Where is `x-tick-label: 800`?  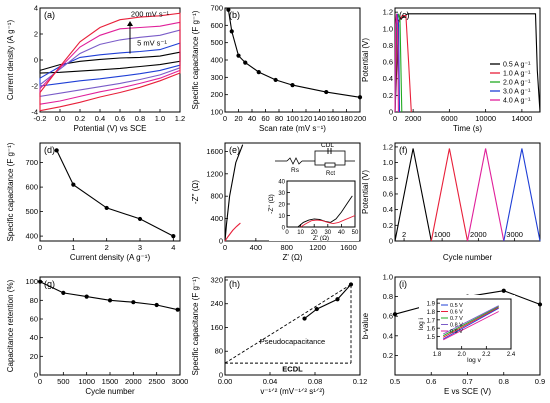 x-tick-label: 800 is located at coordinates (286, 247).